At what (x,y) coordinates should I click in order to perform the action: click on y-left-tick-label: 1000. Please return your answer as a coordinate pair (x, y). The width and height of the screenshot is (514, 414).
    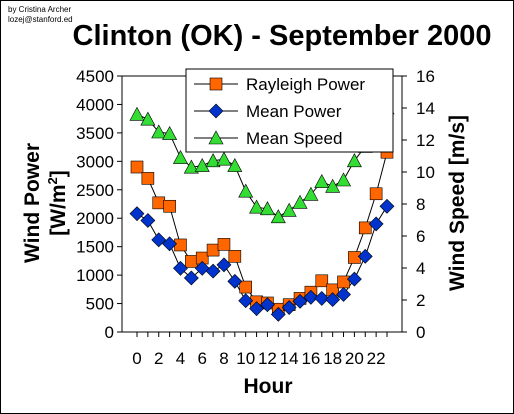
    Looking at the image, I should click on (95, 275).